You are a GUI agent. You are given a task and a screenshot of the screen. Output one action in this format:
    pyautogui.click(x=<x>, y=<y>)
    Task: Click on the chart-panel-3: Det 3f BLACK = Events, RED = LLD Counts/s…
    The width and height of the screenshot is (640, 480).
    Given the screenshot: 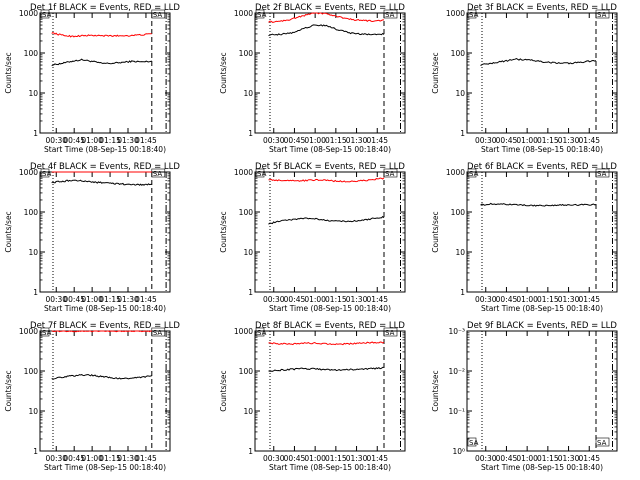 What is the action you would take?
    pyautogui.click(x=524, y=78)
    